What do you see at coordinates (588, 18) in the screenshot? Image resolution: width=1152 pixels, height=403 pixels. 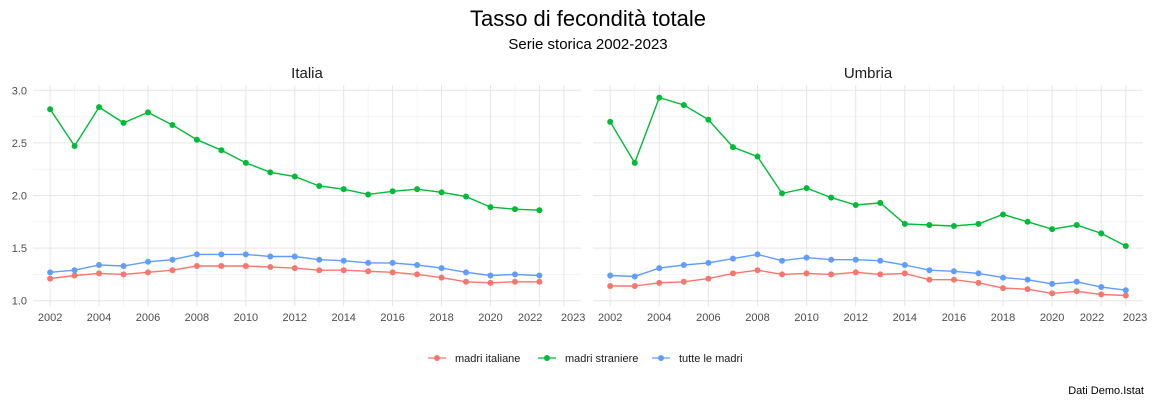 I see `chart-title: Tasso di fecondità totale` at bounding box center [588, 18].